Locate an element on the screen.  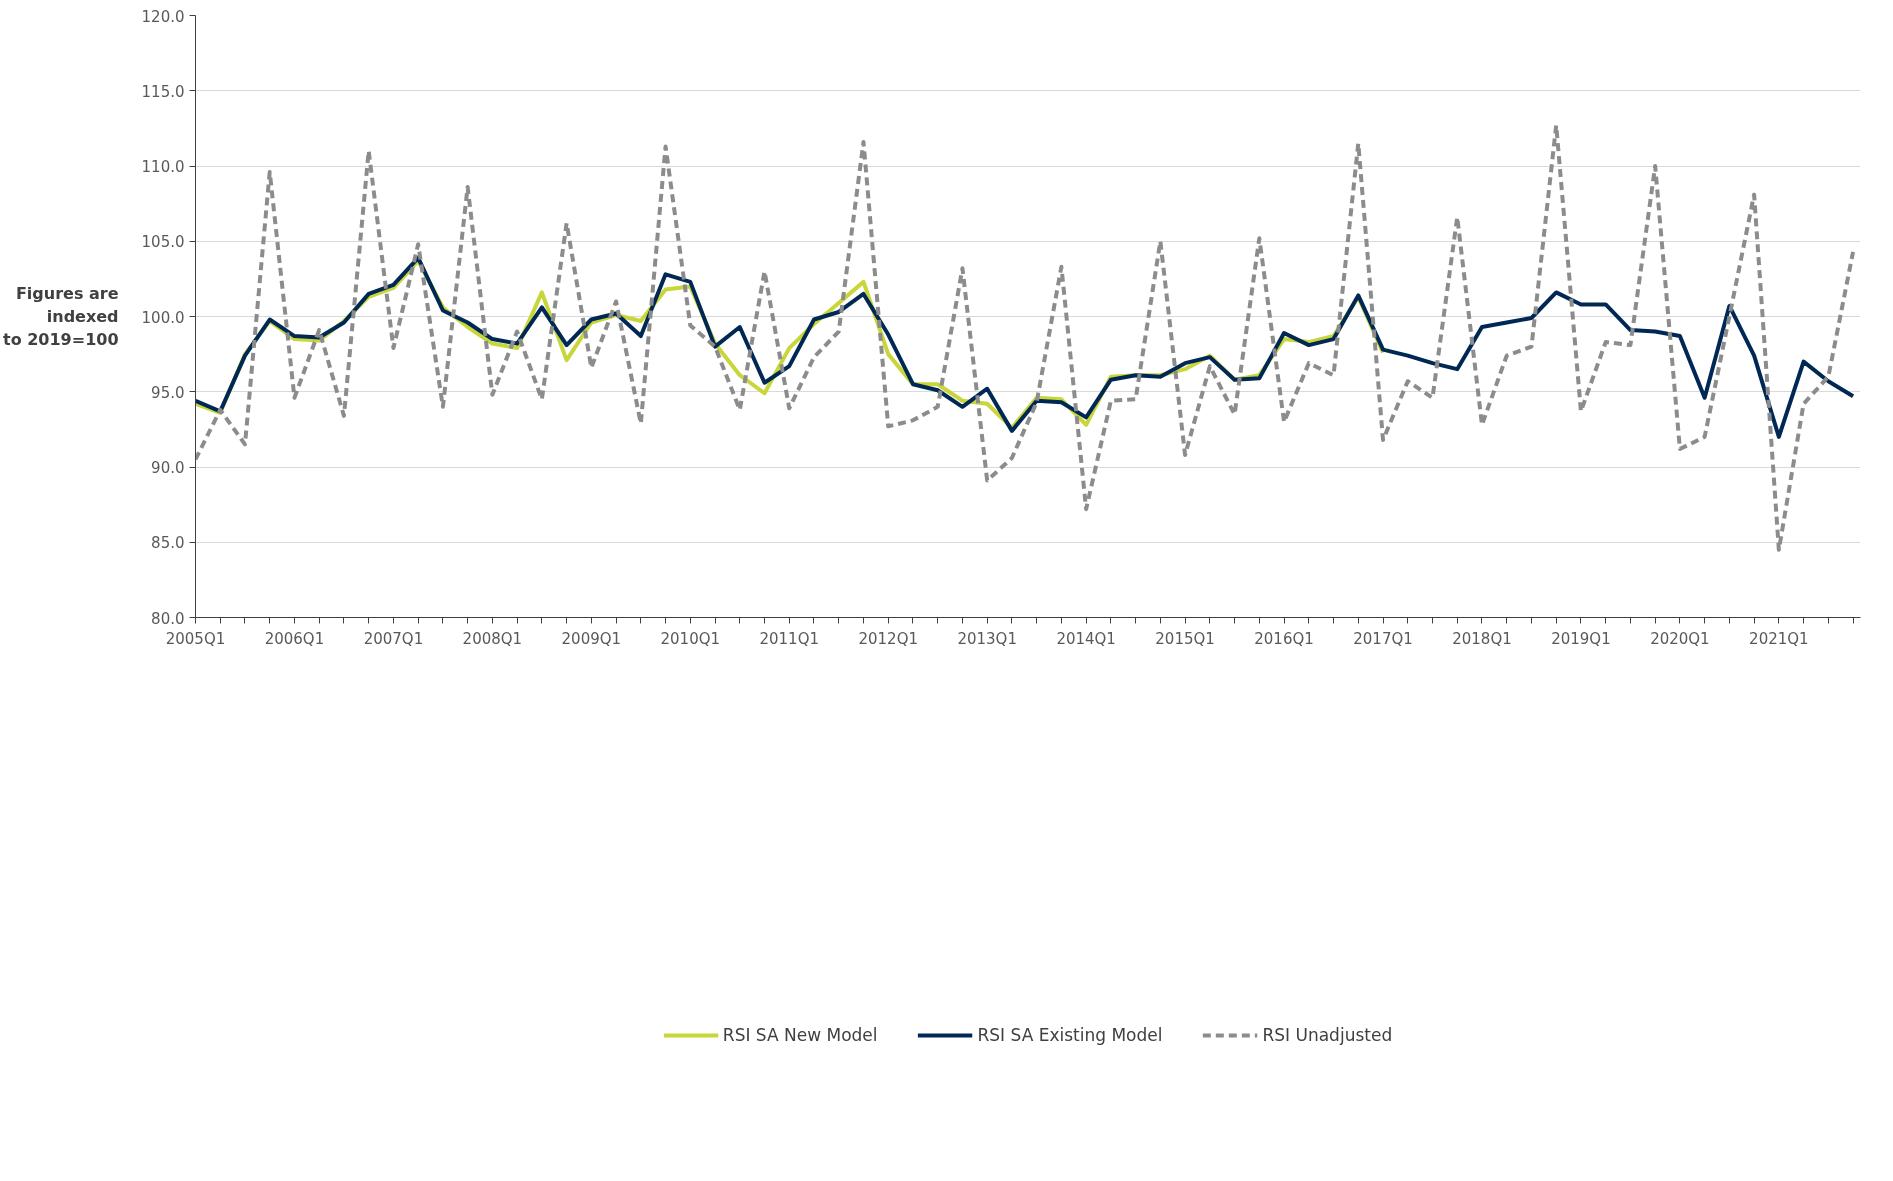
y-tick-label: 95.0 is located at coordinates (168, 392).